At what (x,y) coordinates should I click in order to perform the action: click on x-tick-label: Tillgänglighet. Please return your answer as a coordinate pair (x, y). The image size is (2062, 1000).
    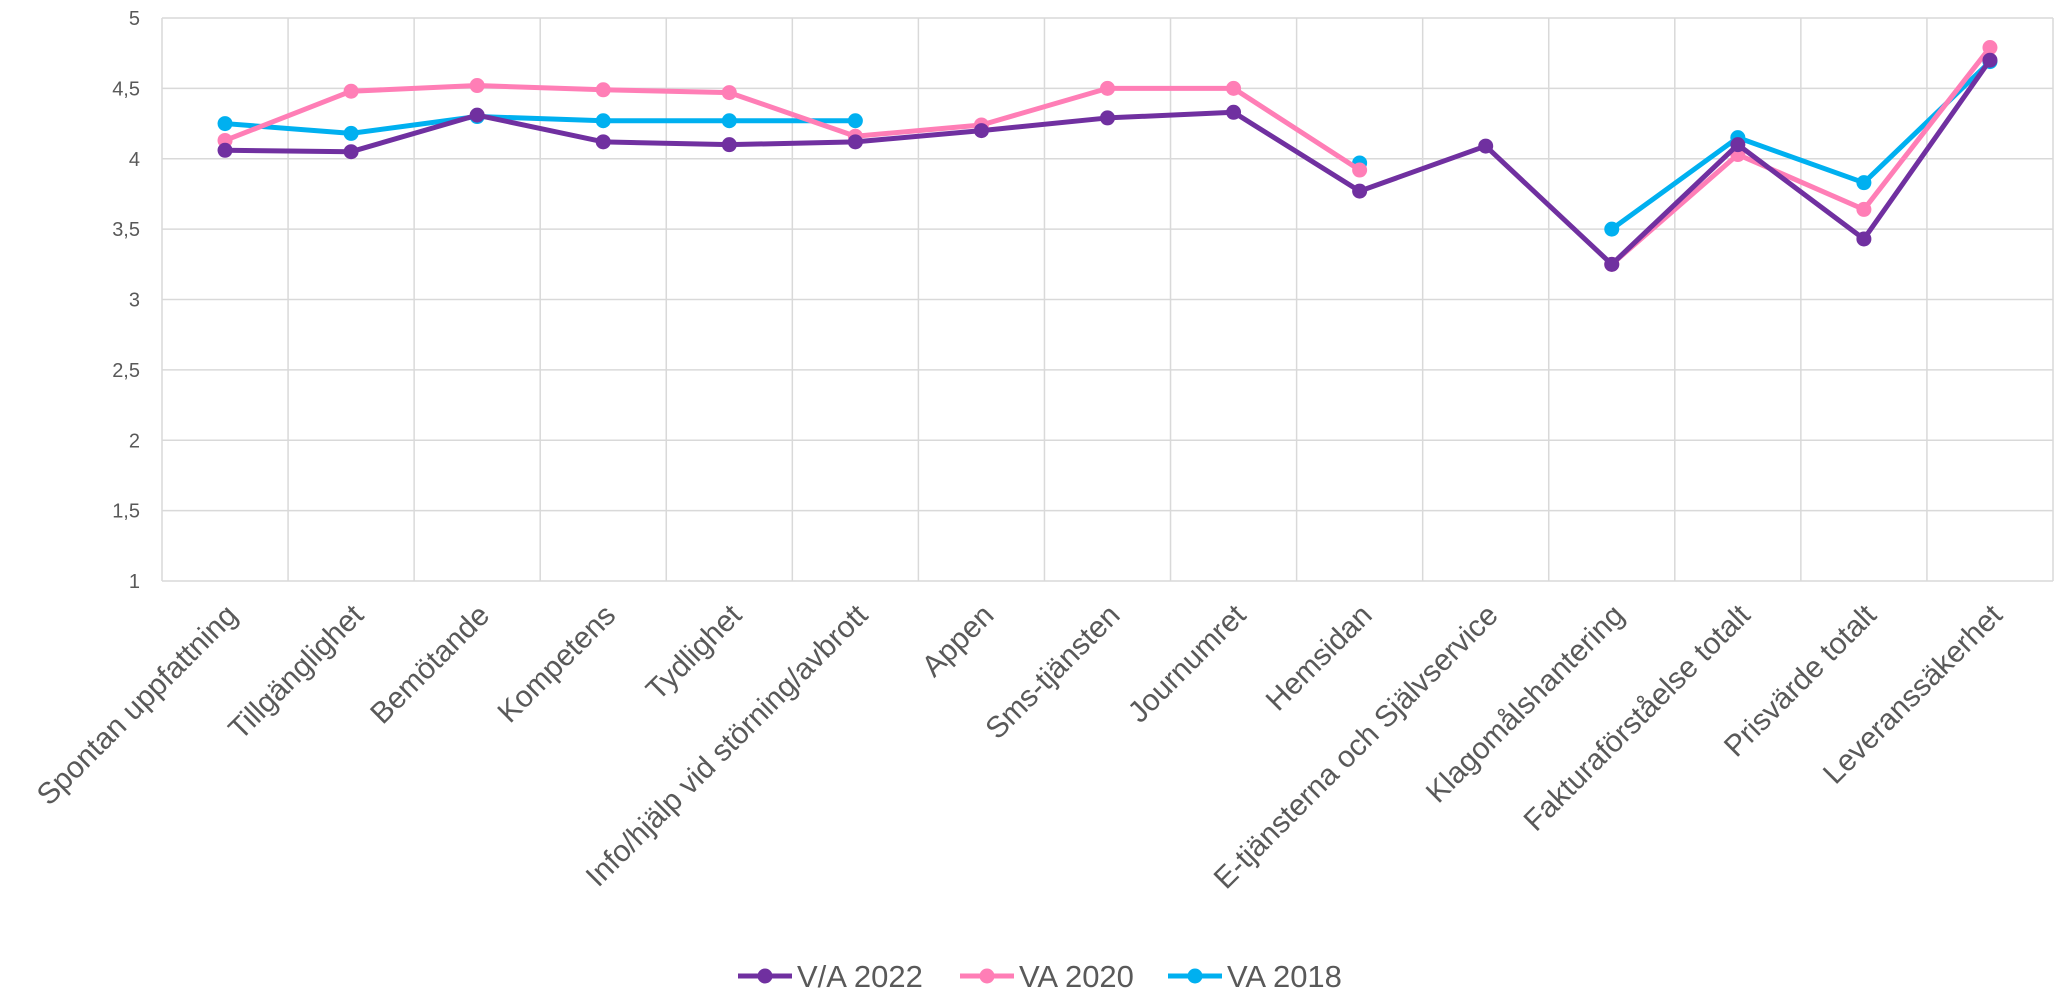
    Looking at the image, I should click on (296, 672).